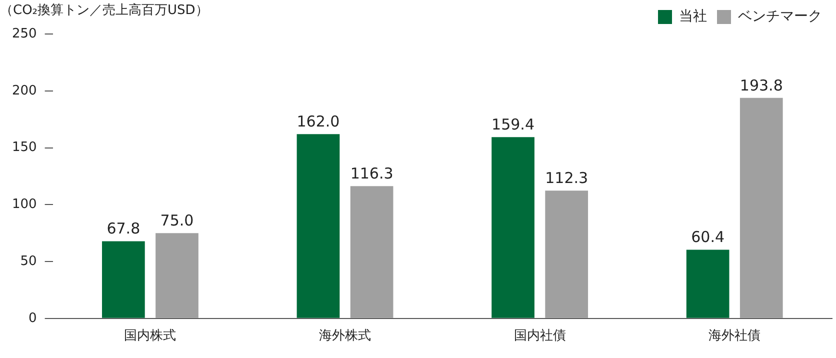 This screenshot has height=358, width=836. I want to click on data-label: 112.3, so click(566, 178).